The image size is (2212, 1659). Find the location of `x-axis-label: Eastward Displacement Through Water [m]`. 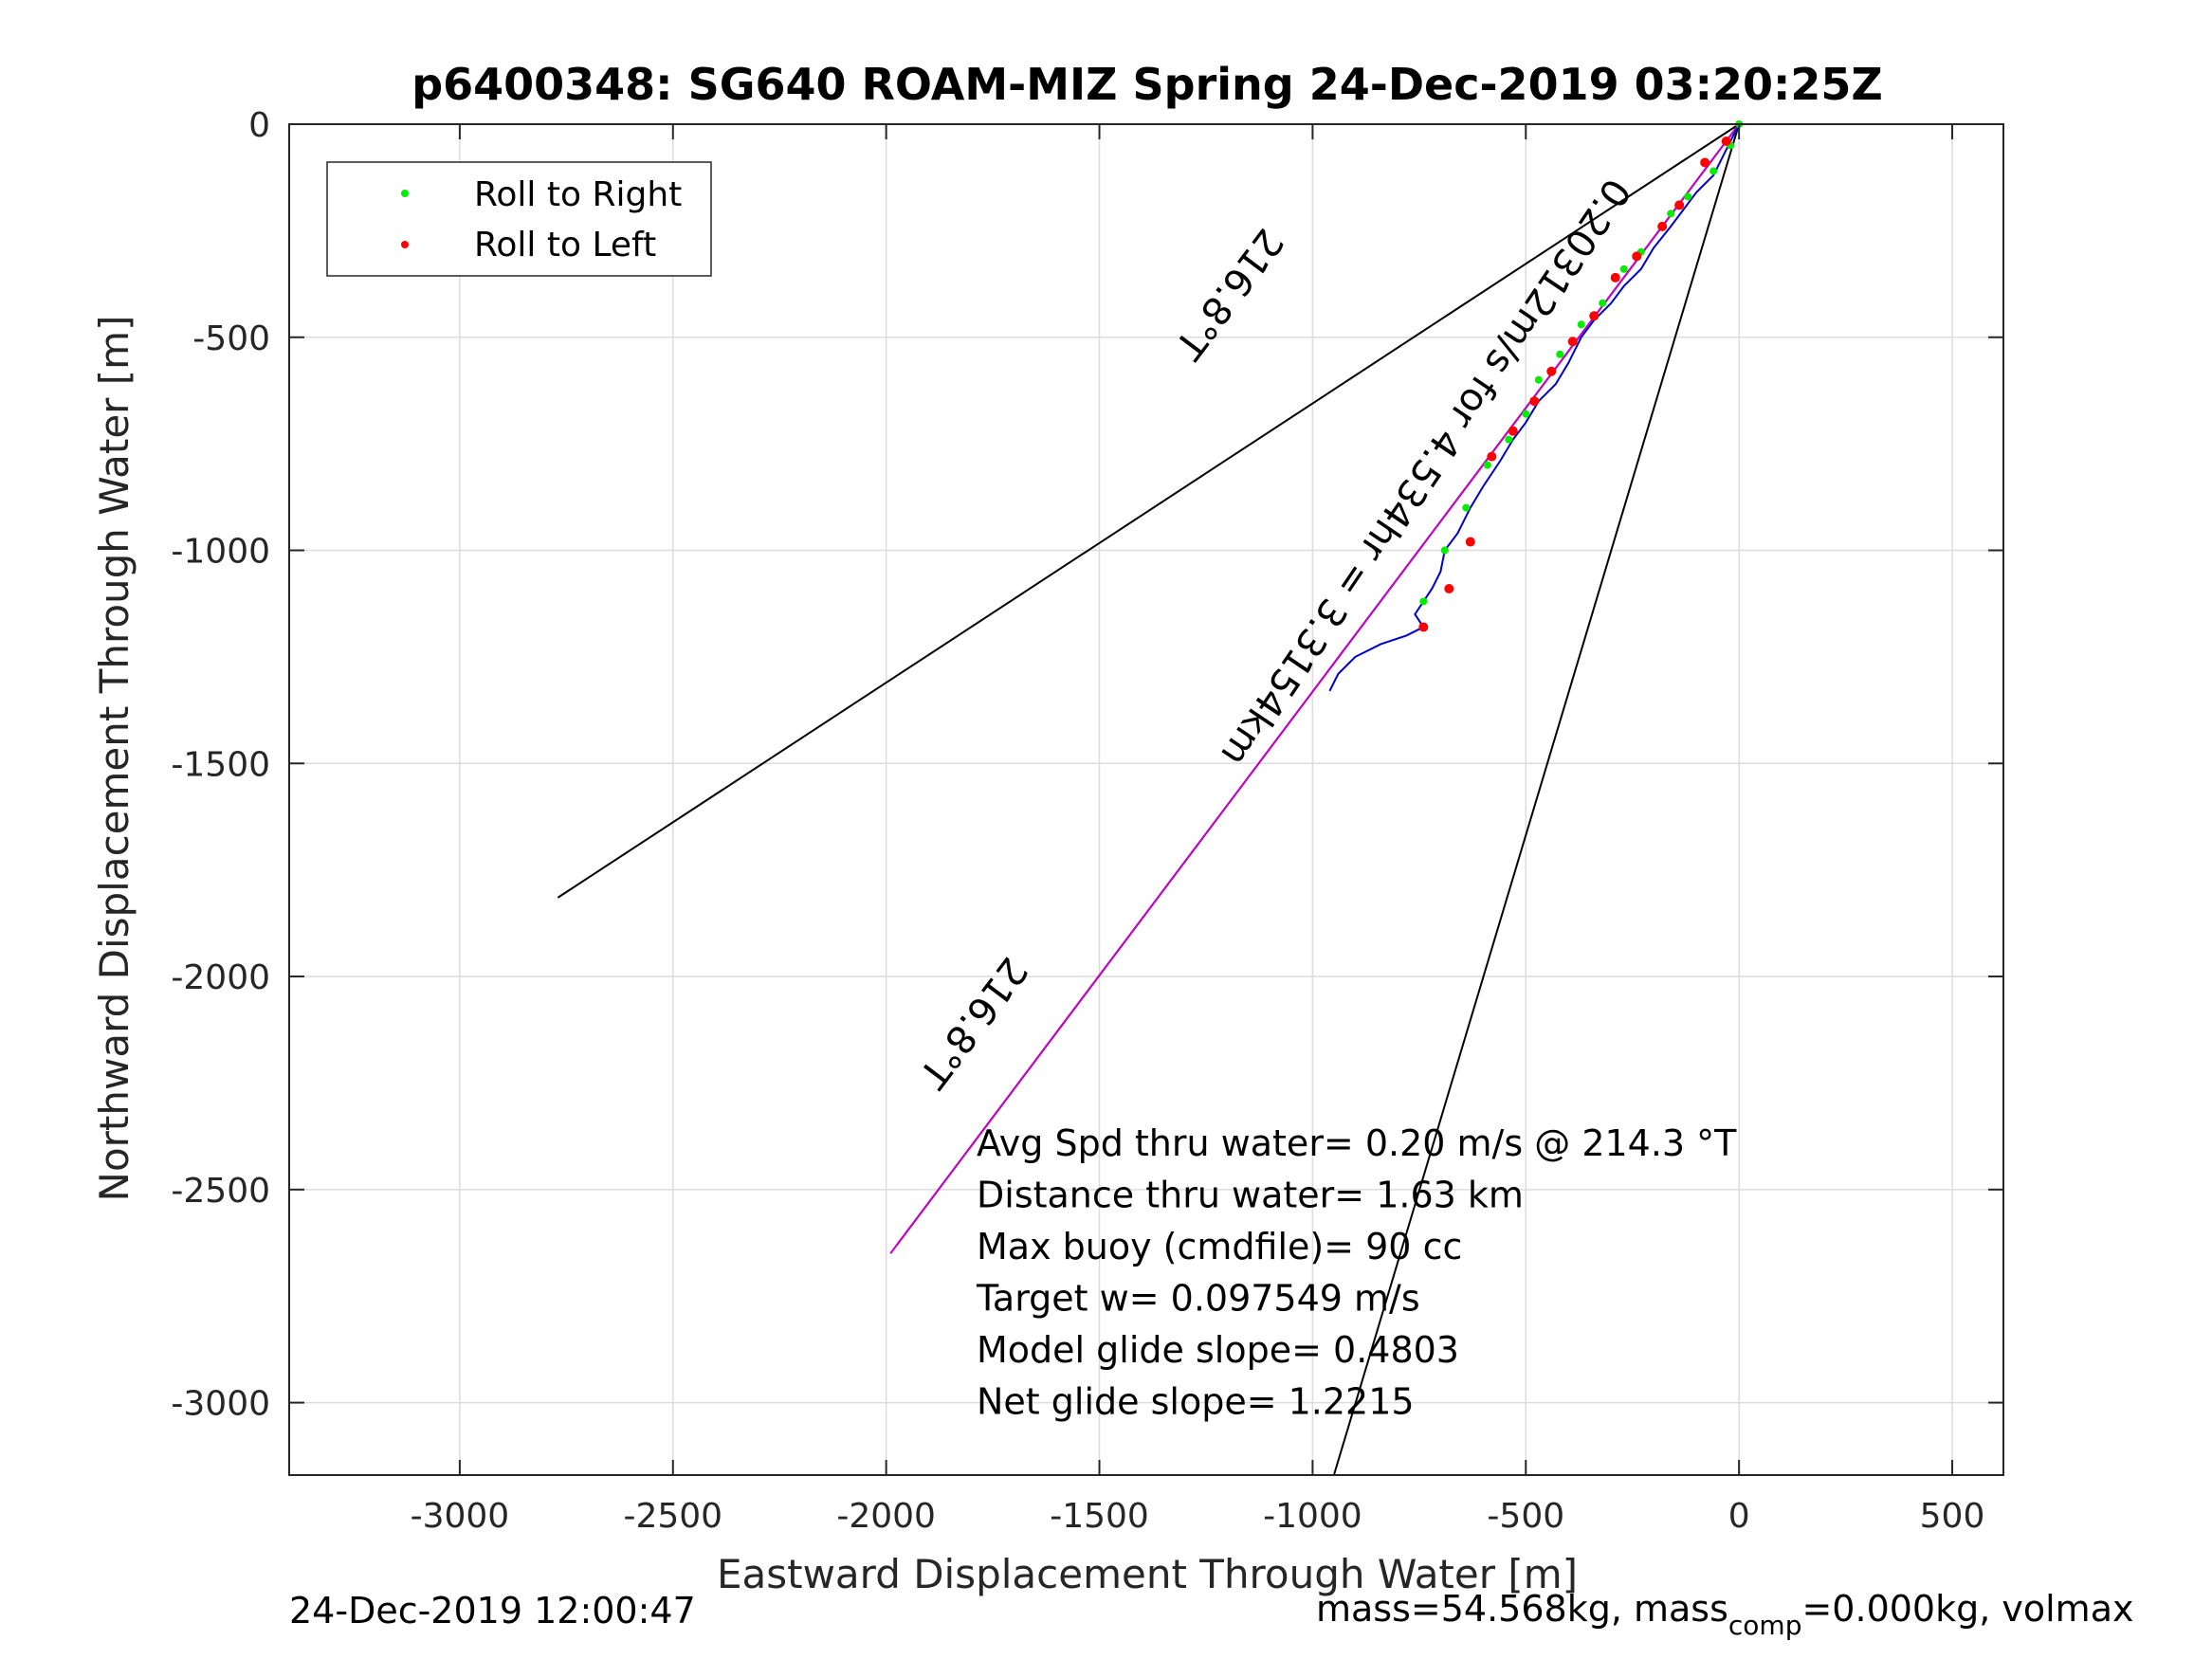

x-axis-label: Eastward Displacement Through Water [m] is located at coordinates (1147, 1574).